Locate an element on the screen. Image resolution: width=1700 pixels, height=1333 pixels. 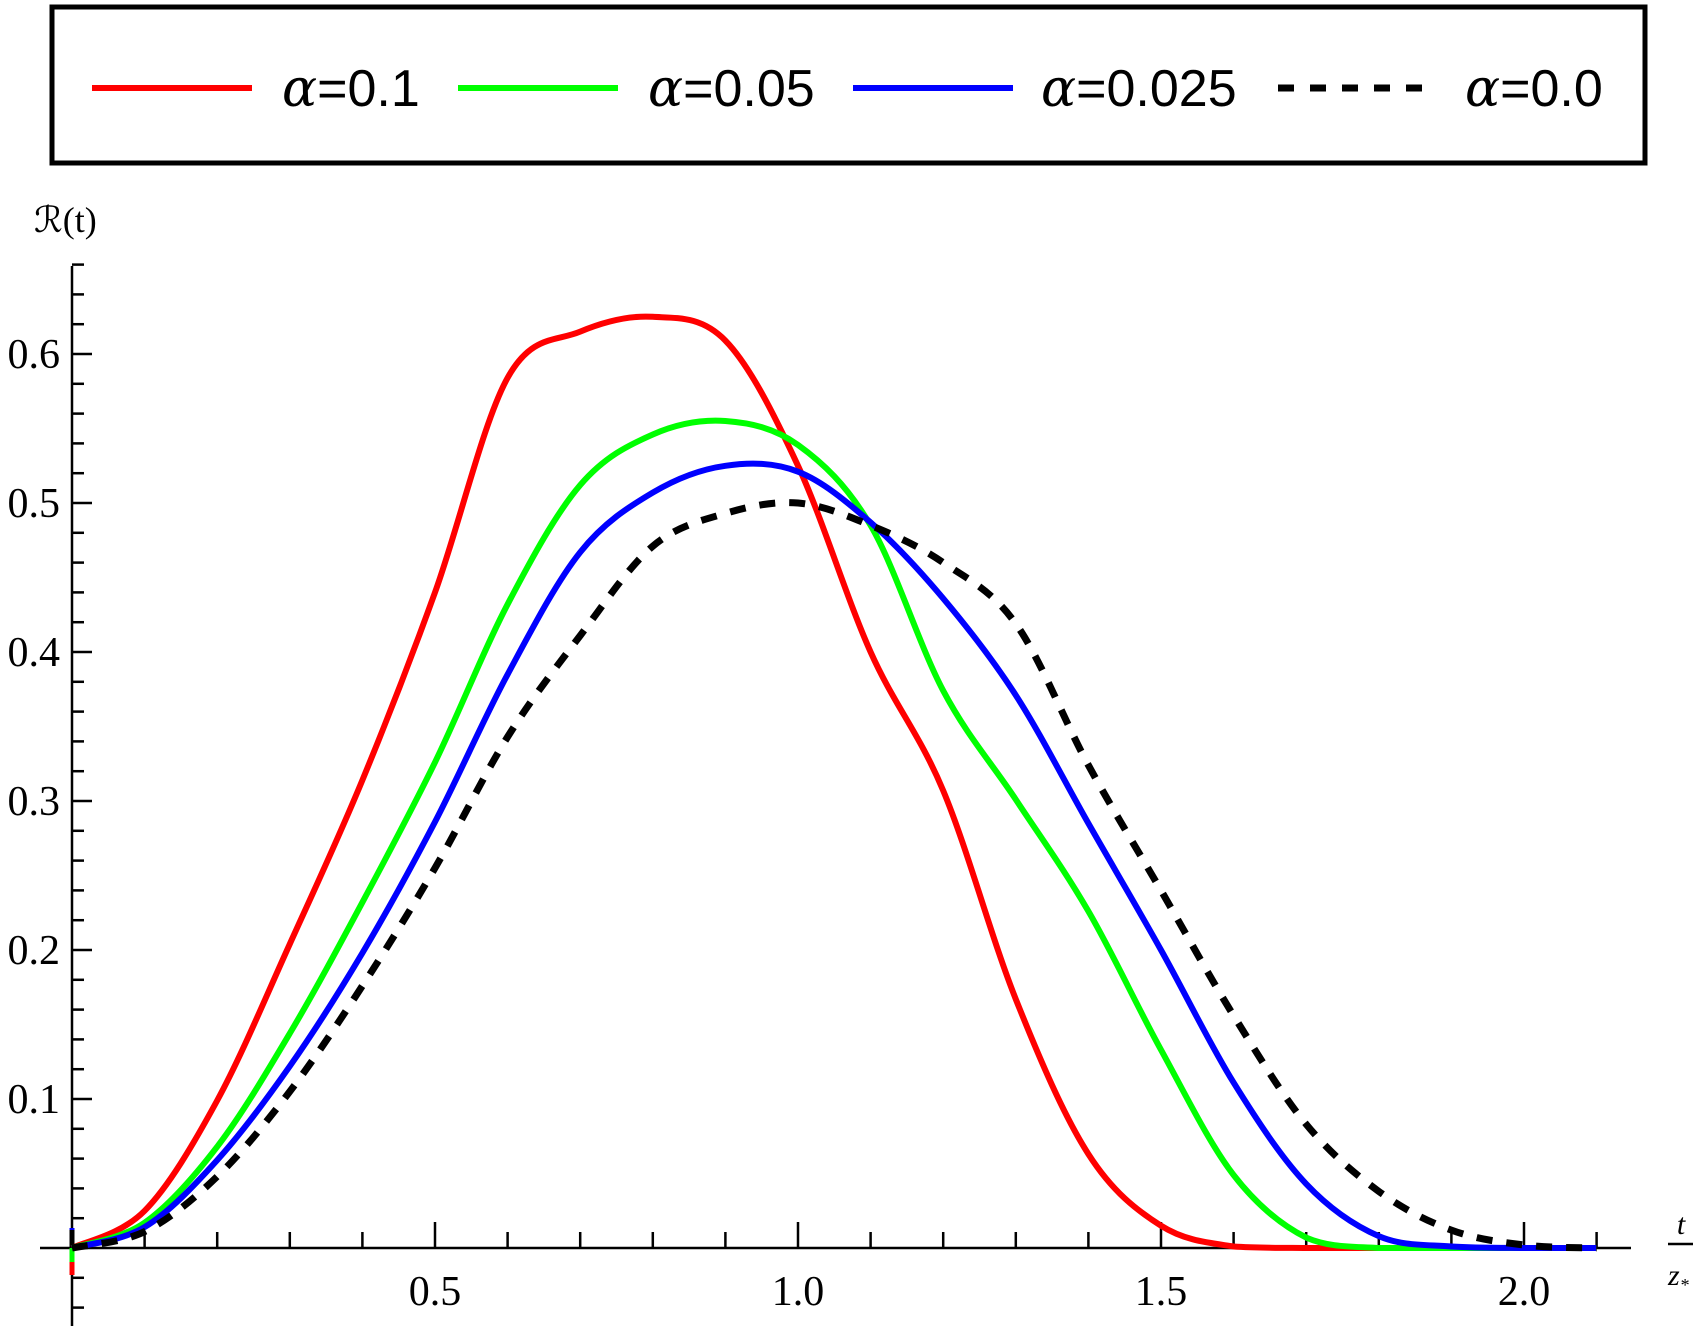
x-axis-label-numerator: t is located at coordinates (1681, 1224).